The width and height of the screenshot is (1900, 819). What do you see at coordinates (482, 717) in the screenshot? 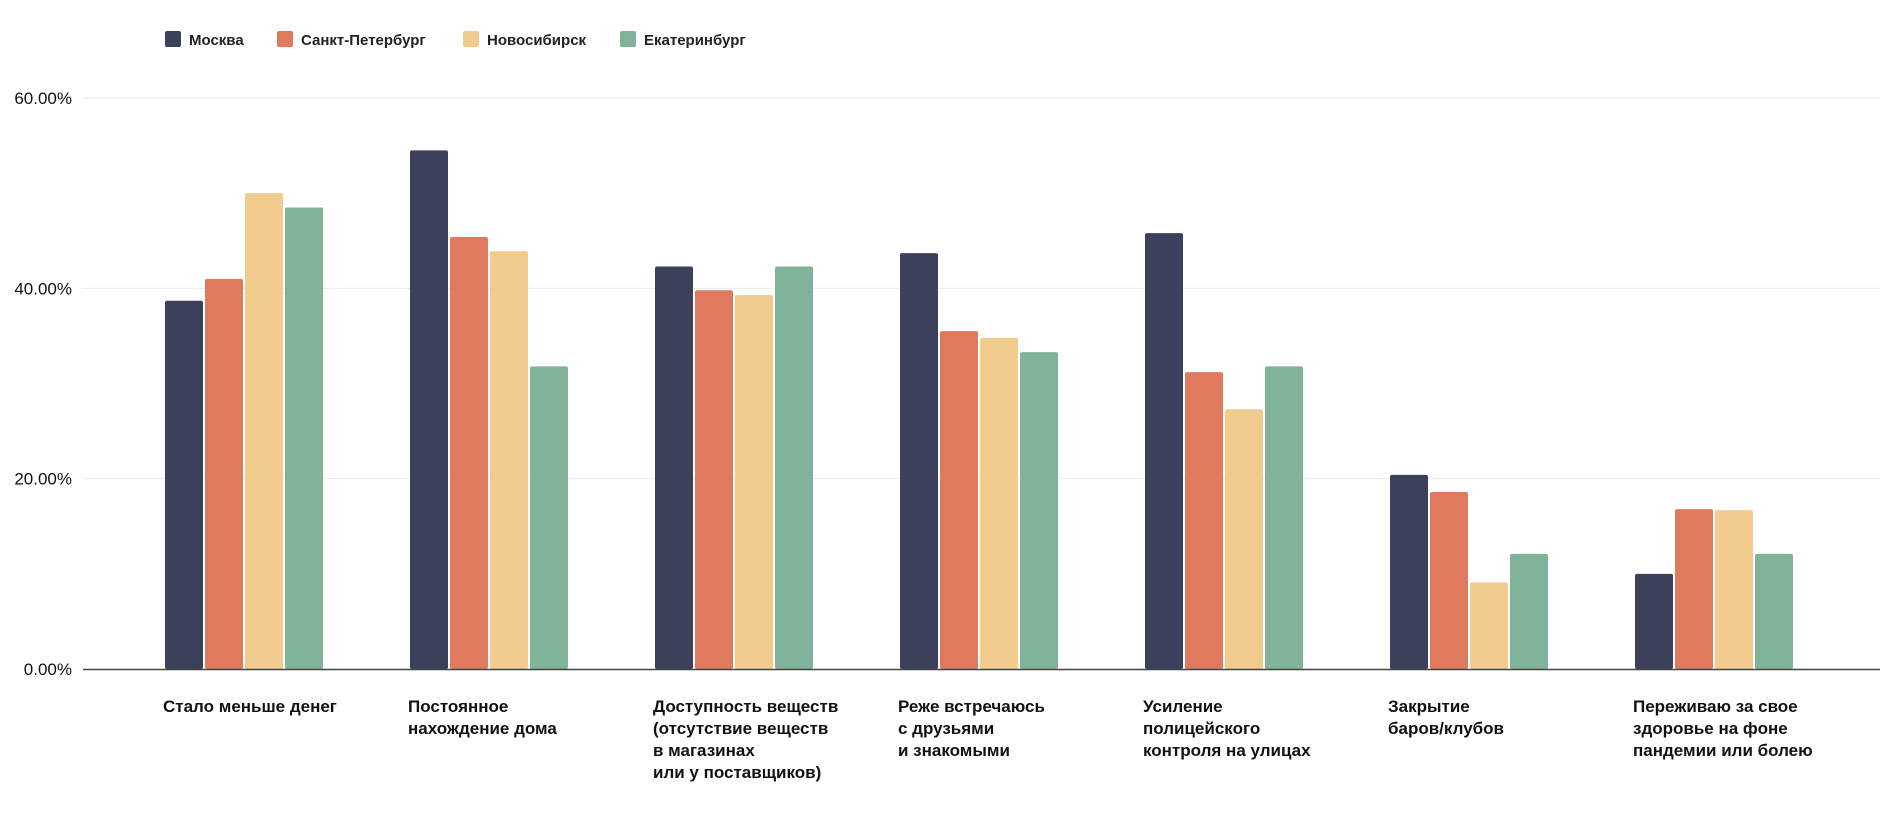
I see `x-category-label: Постоянное нахождение дома` at bounding box center [482, 717].